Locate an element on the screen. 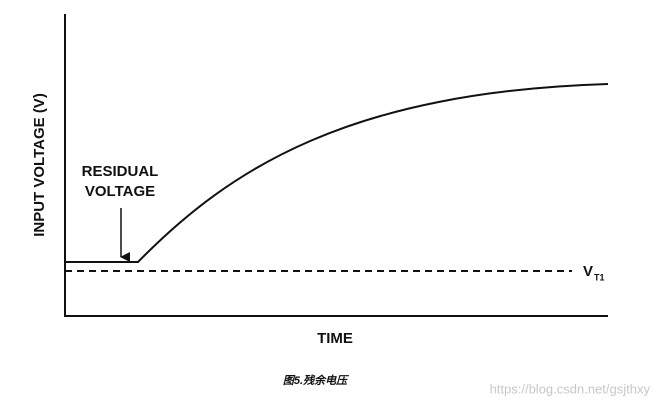 Image resolution: width=658 pixels, height=409 pixels. watermark: https://blog.csdn.net/gsjthxy is located at coordinates (570, 388).